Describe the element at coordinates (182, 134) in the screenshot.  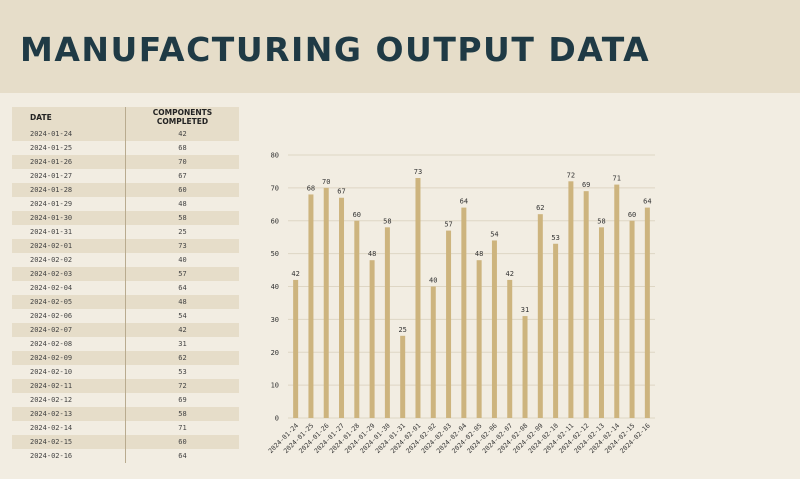
I see `cell-components: 42` at that location.